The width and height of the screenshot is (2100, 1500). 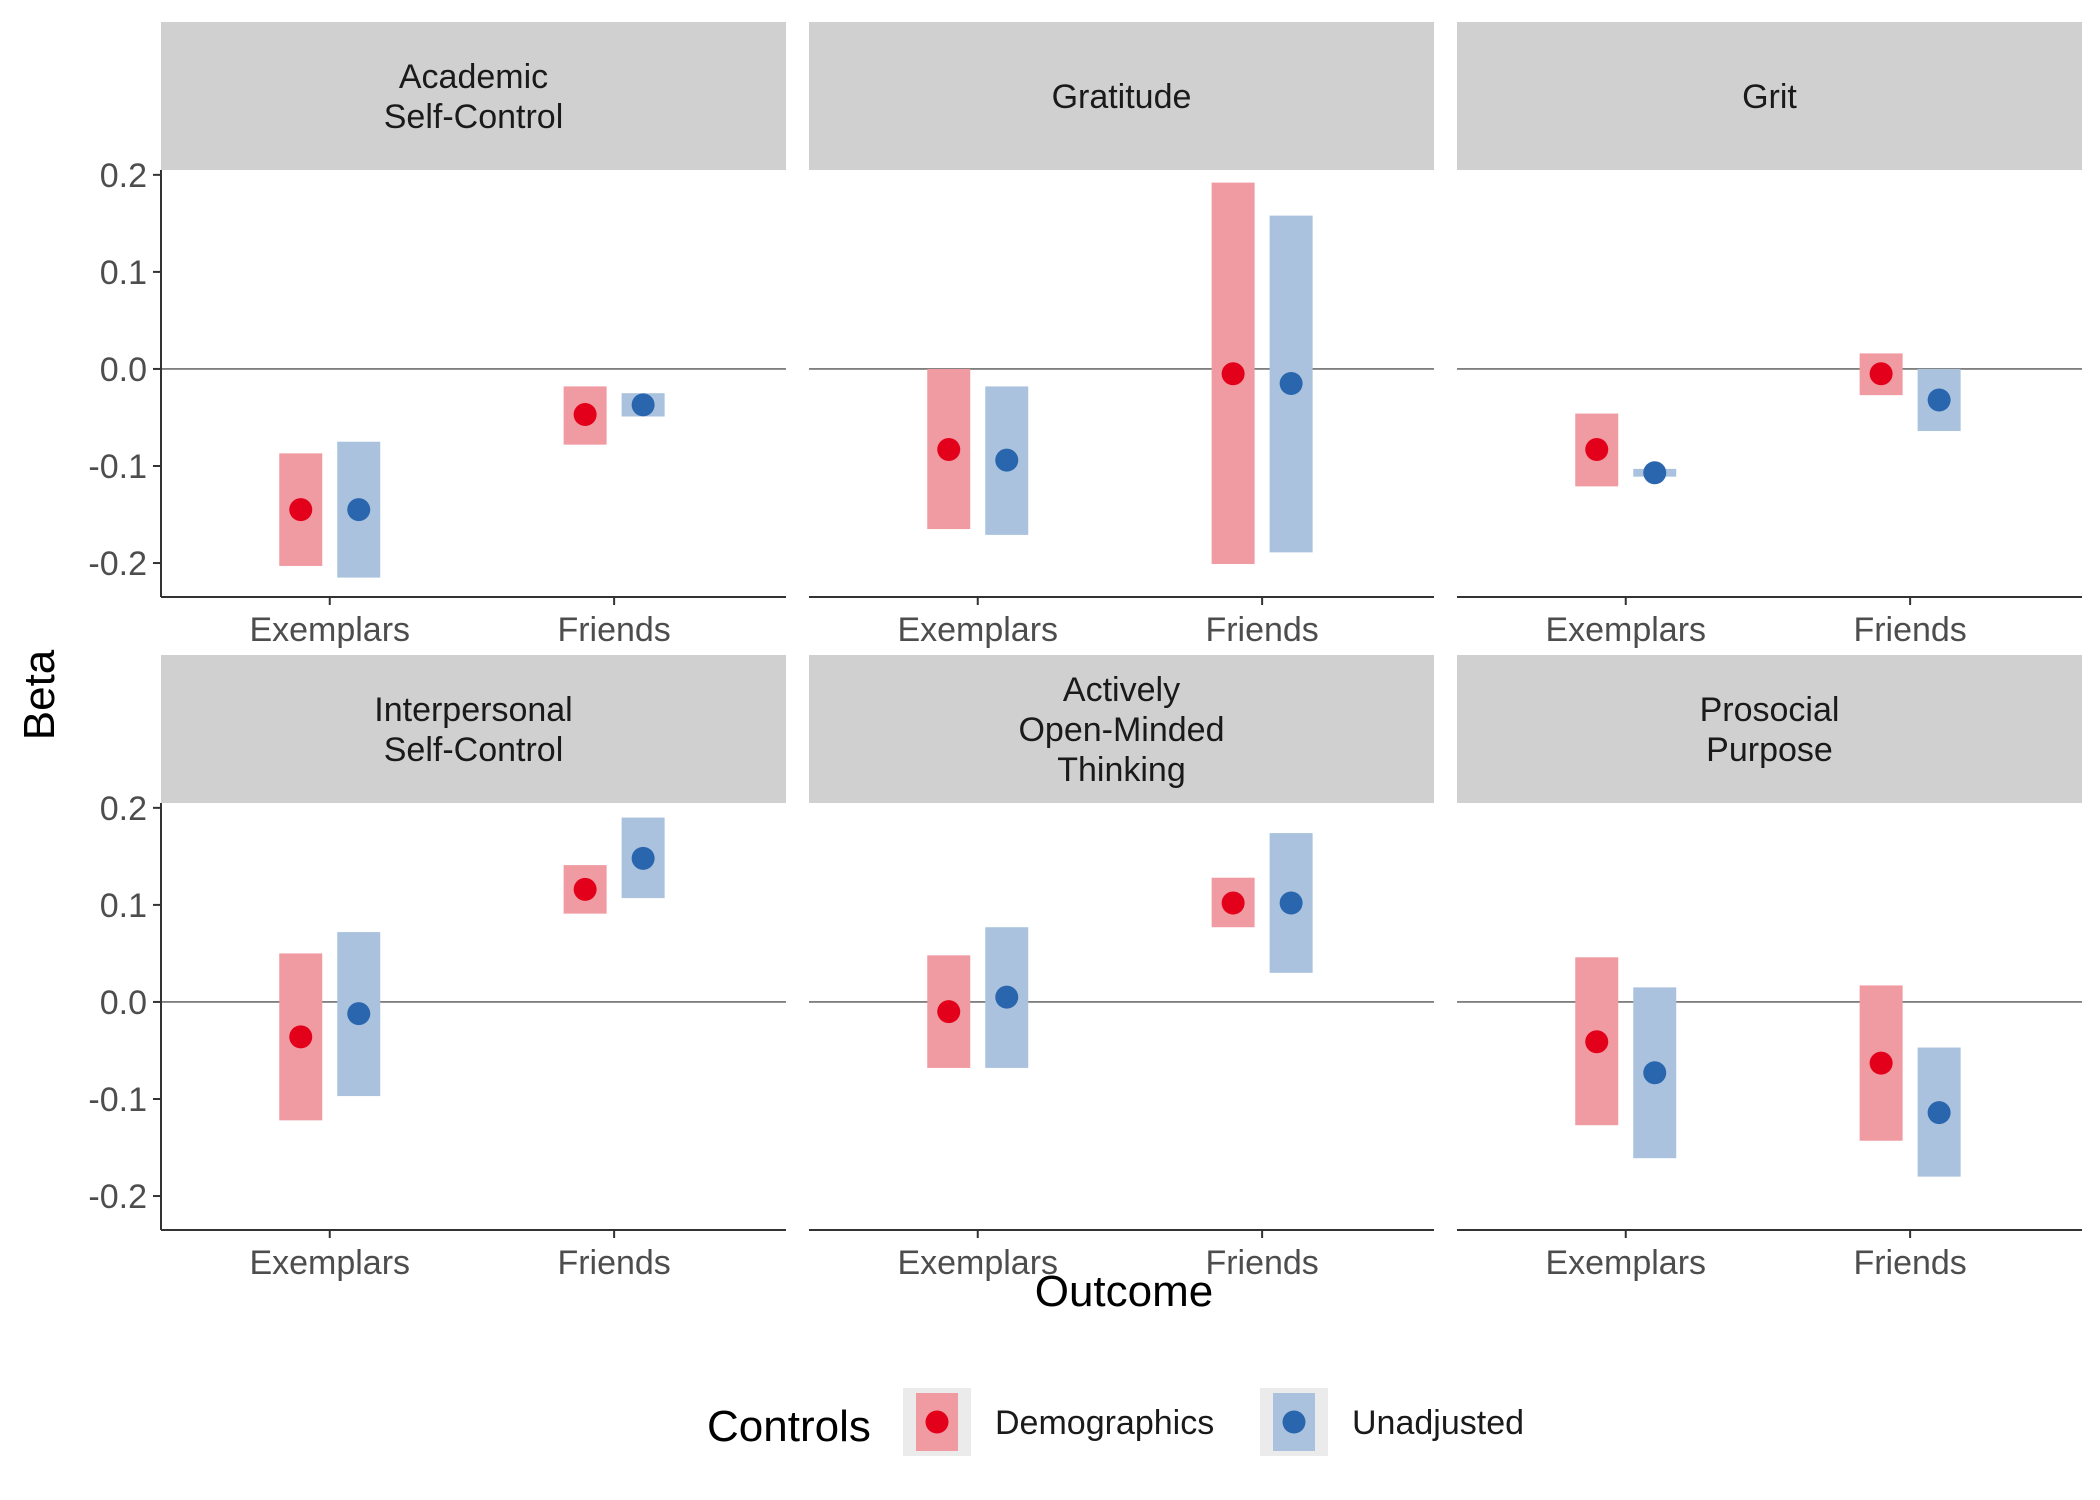 What do you see at coordinates (1124, 1291) in the screenshot?
I see `x-axis-title: Outcome` at bounding box center [1124, 1291].